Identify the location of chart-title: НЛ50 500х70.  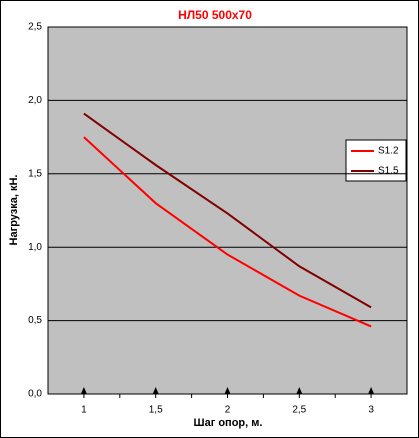
(215, 15).